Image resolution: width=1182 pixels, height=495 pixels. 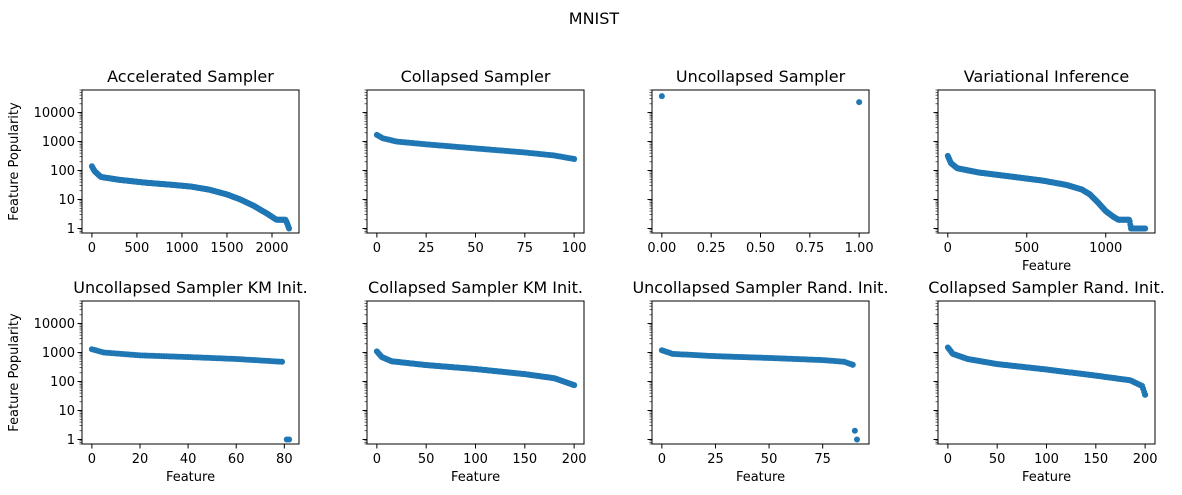 What do you see at coordinates (760, 287) in the screenshot?
I see `subplot-title: Uncollapsed Sampler Rand. Init.` at bounding box center [760, 287].